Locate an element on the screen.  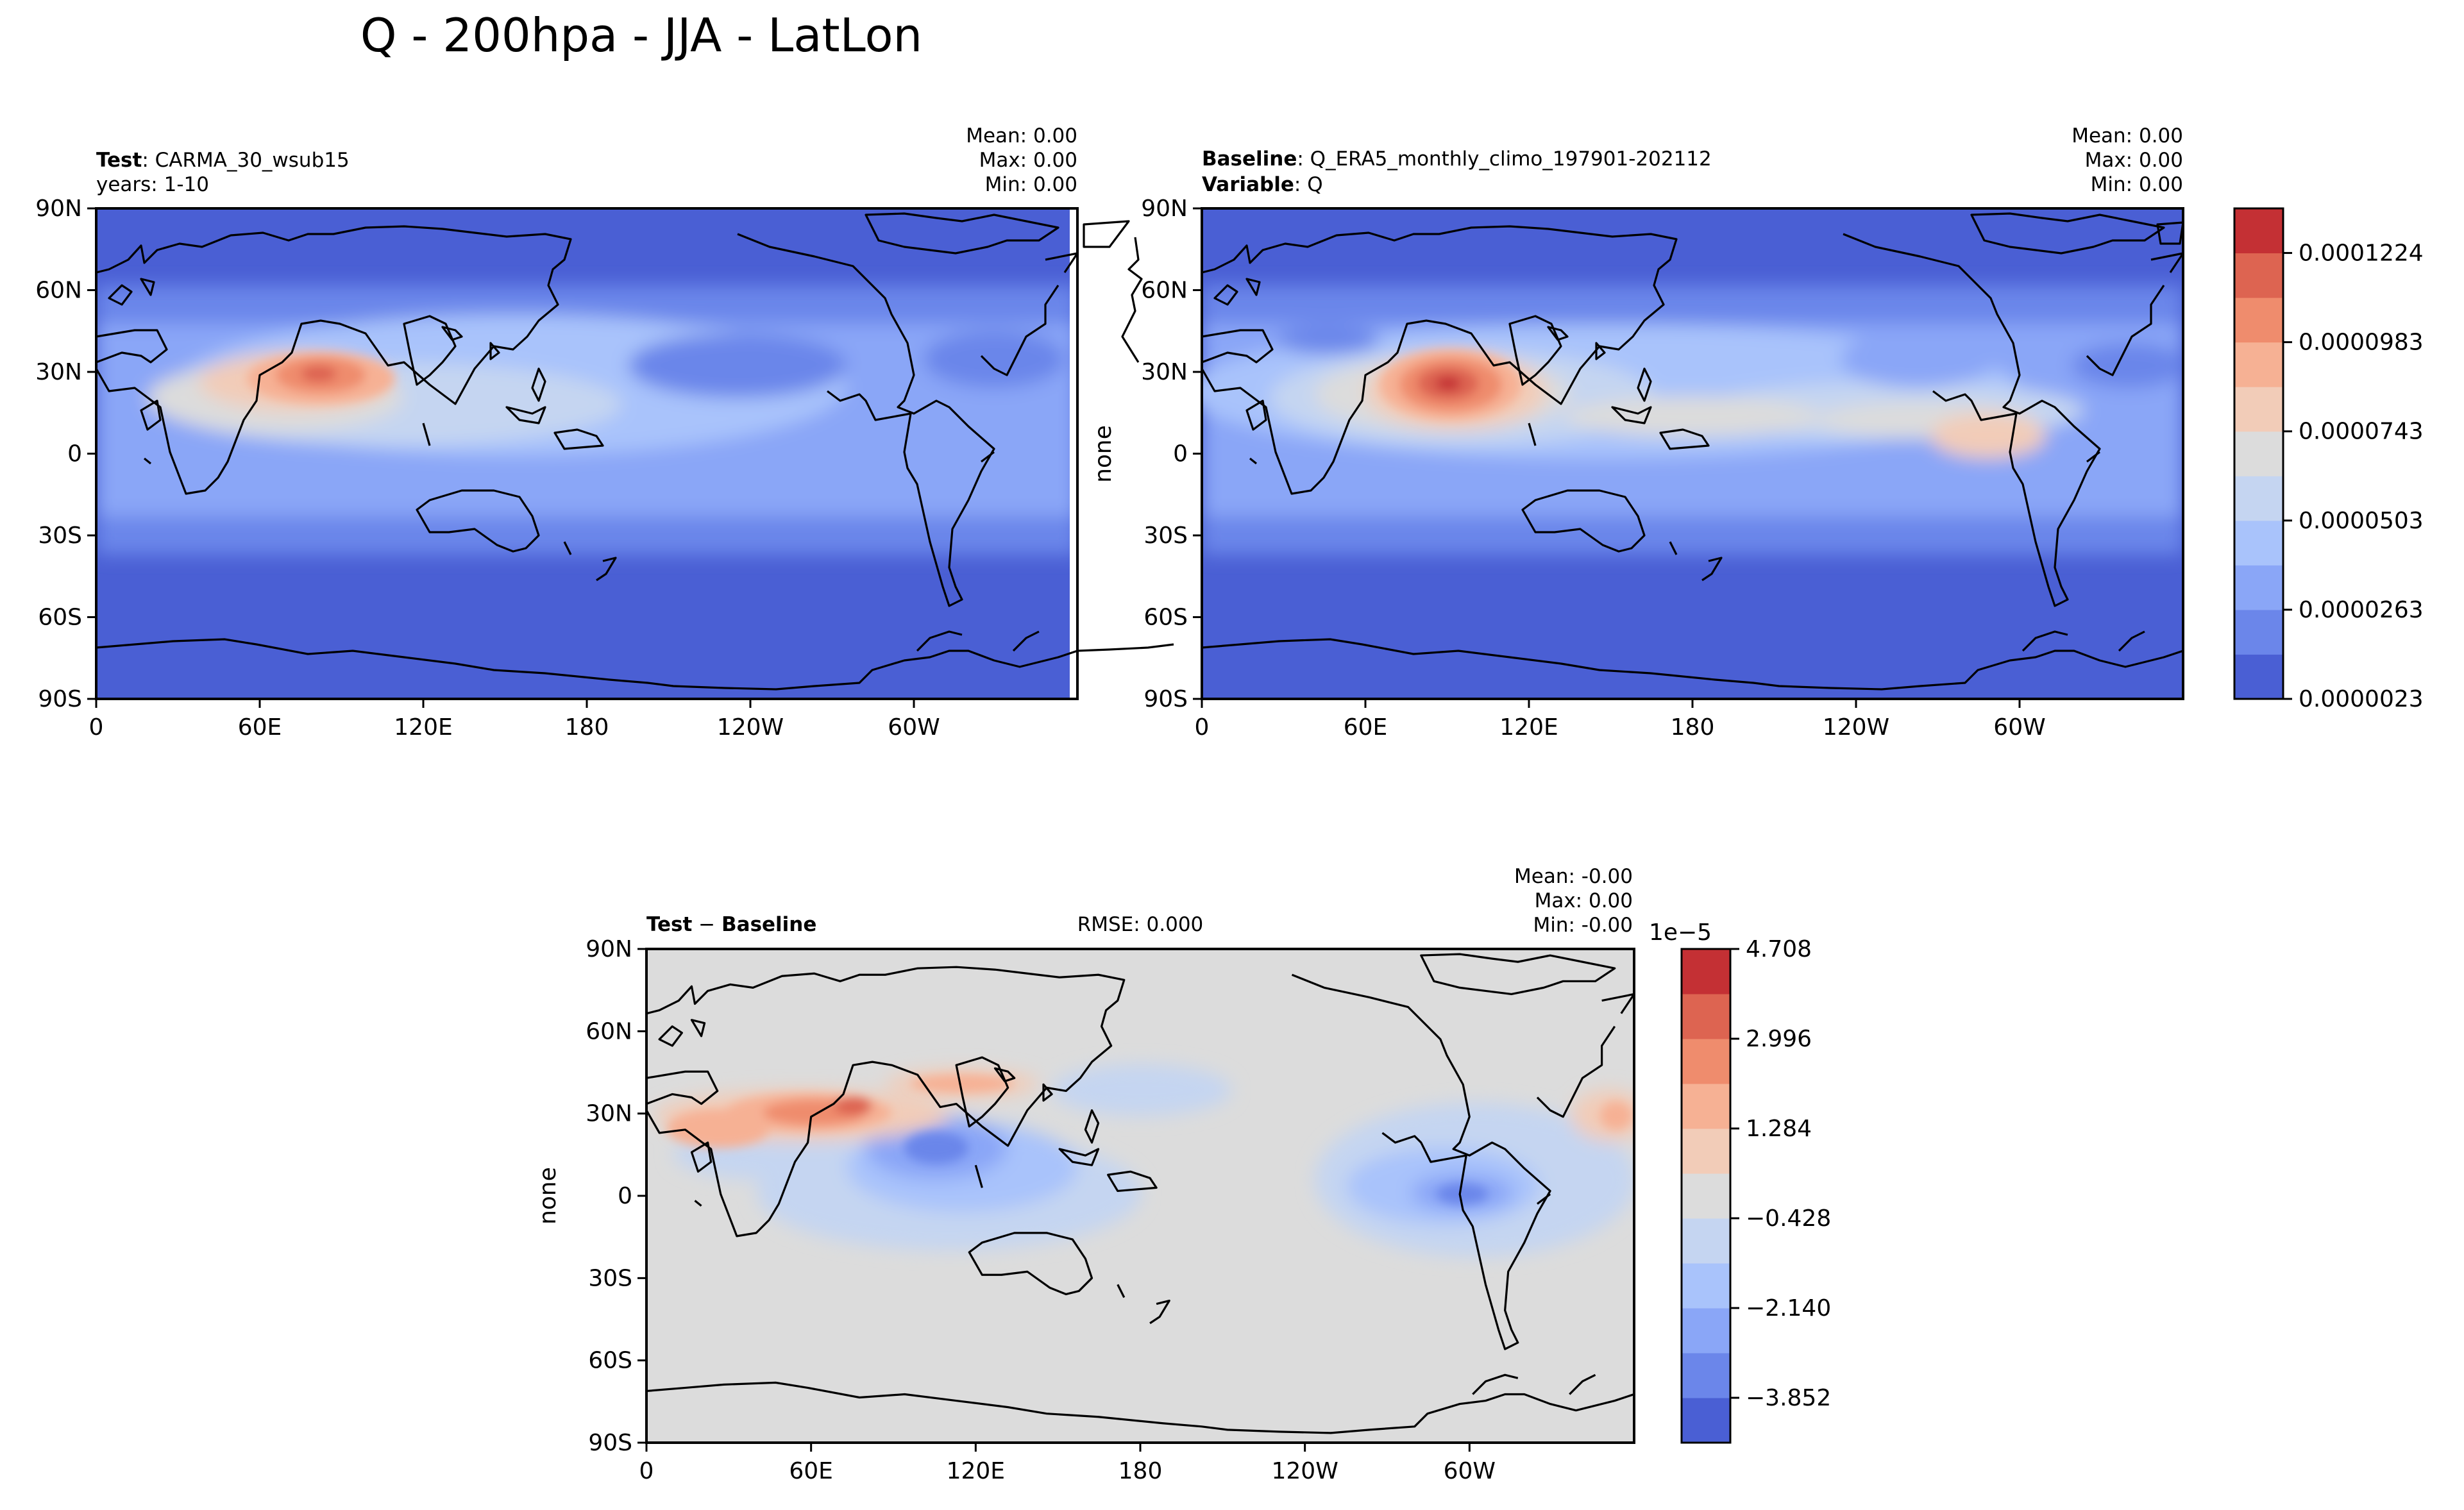
panel-test-subtitle: years: 1-10 is located at coordinates (152, 184).